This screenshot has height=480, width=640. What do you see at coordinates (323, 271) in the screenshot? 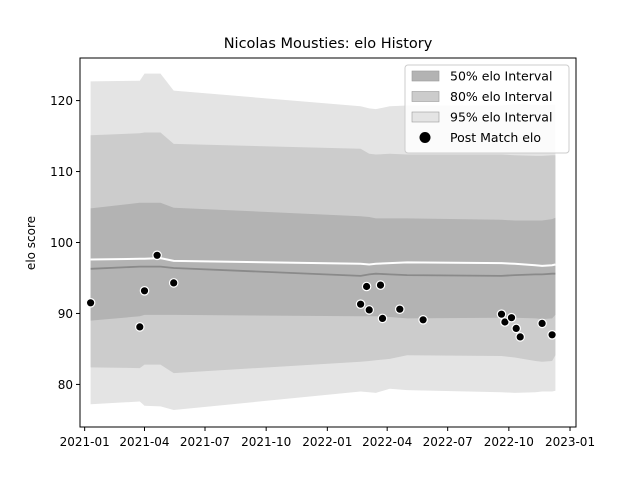
I see `mean-line` at bounding box center [323, 271].